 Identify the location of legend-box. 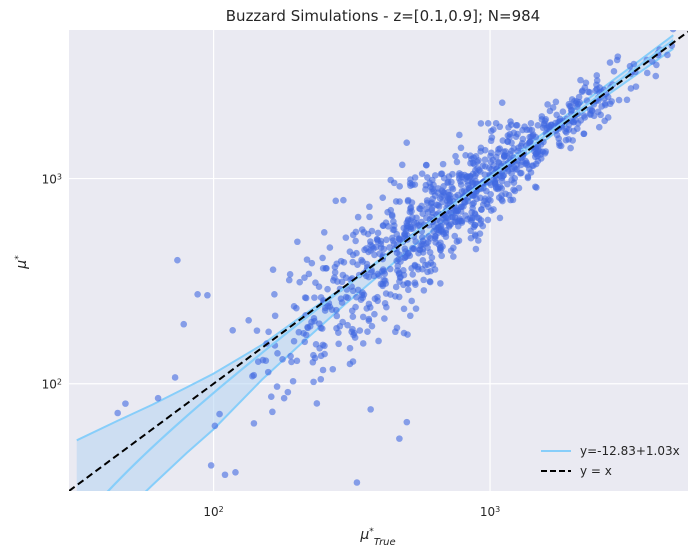
(606, 461).